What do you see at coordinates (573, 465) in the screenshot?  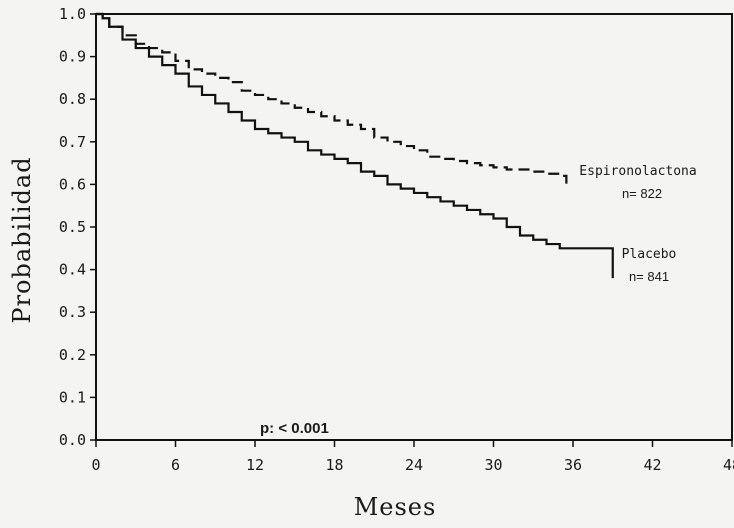 I see `x-tick-label: 36` at bounding box center [573, 465].